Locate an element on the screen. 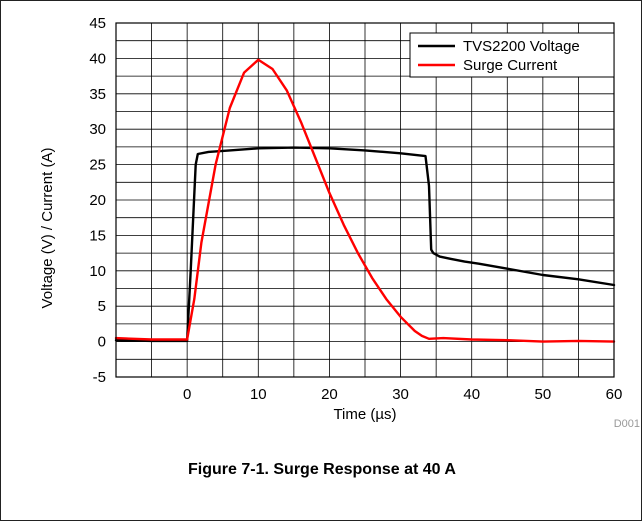 The image size is (644, 523). x-tick-label: 0 is located at coordinates (187, 394).